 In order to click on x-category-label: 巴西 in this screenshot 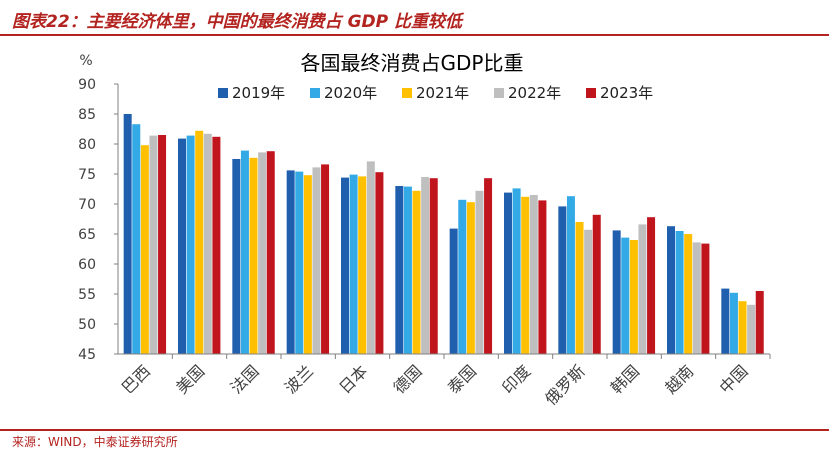, I will do `click(136, 379)`.